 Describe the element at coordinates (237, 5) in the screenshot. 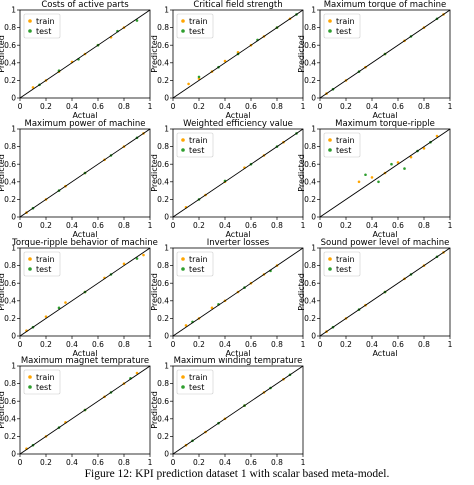

I see `subplot-title: Critical field strength` at that location.